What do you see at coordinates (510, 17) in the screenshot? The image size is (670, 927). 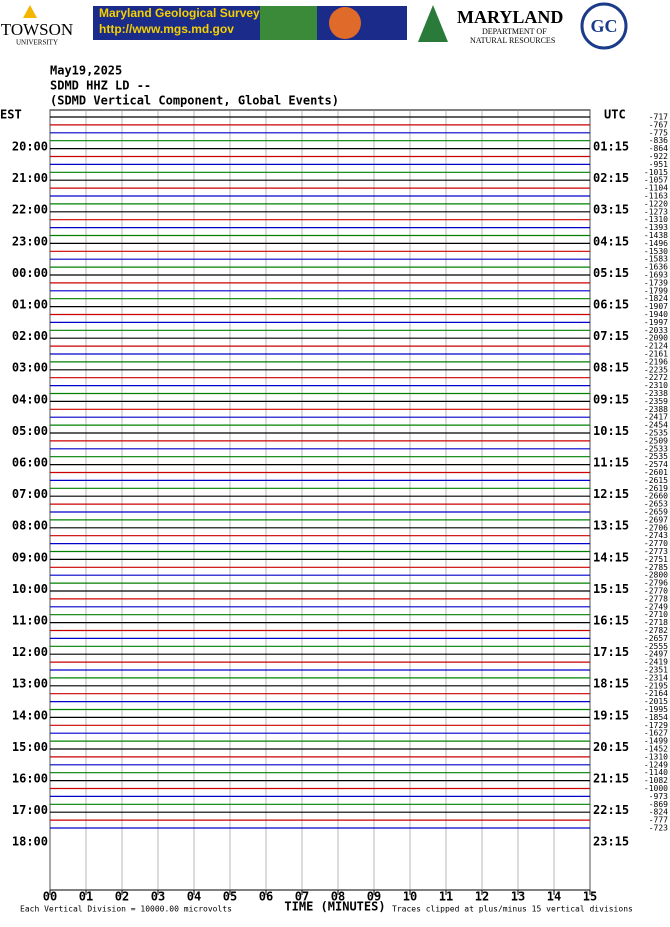 I see `logo-text: MARYLAND` at bounding box center [510, 17].